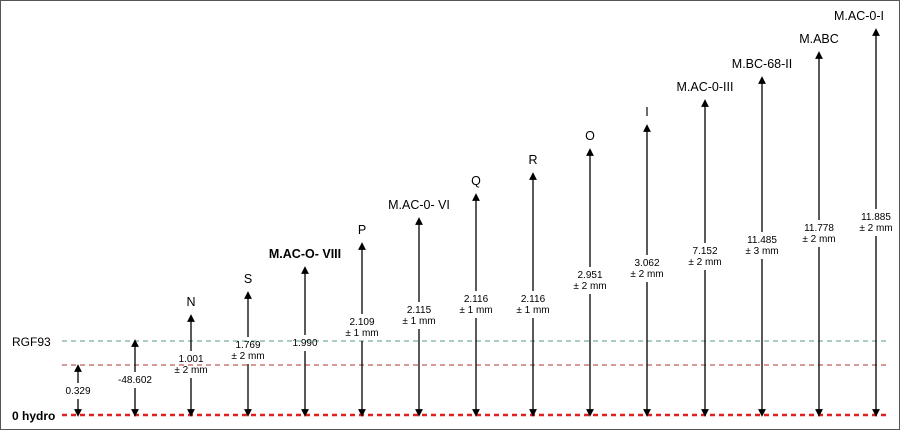 This screenshot has height=430, width=900. Describe the element at coordinates (476, 181) in the screenshot. I see `marker-name: Q` at that location.